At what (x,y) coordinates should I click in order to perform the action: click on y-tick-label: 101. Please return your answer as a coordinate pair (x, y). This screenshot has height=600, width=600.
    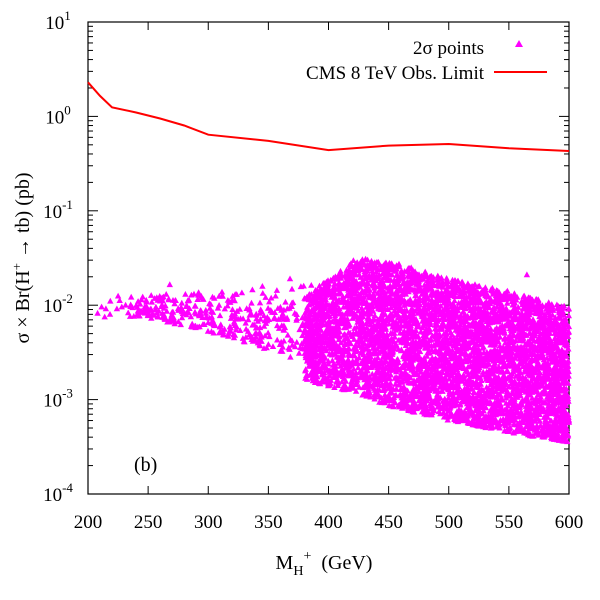
    Looking at the image, I should click on (58, 21).